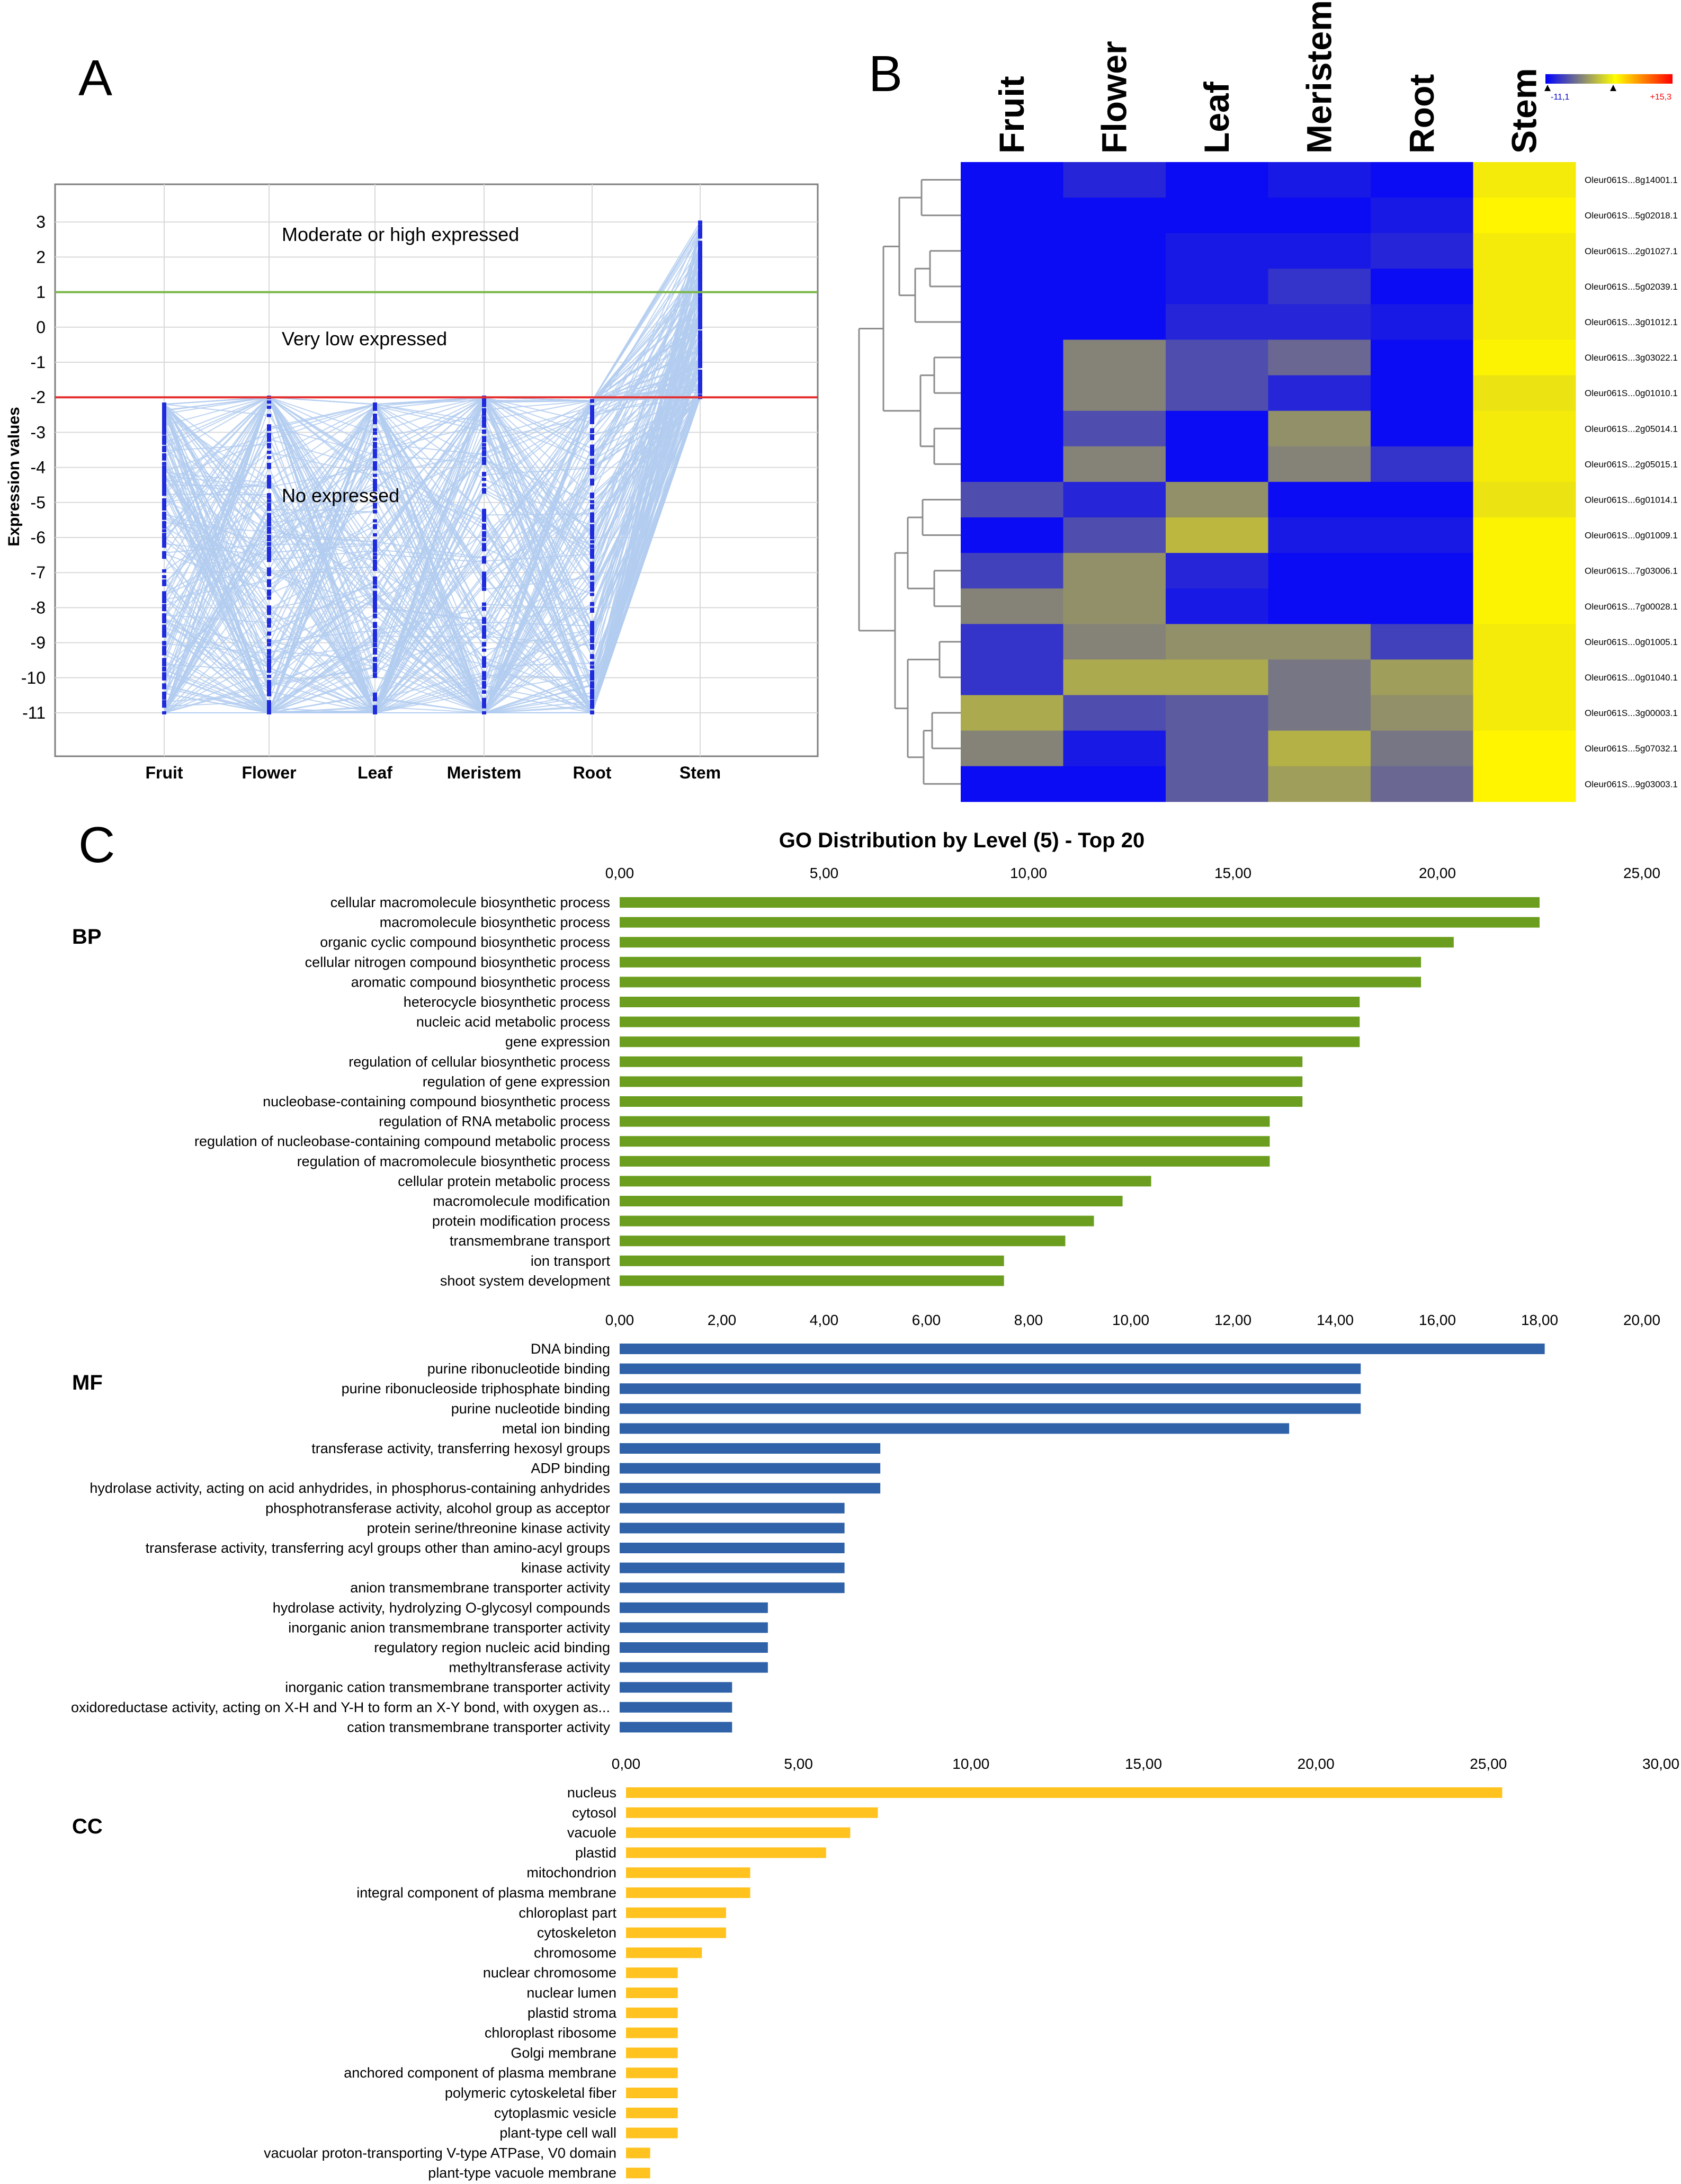 The width and height of the screenshot is (1681, 2184). Describe the element at coordinates (910, 246) in the screenshot. I see `dendrogram-branch` at that location.